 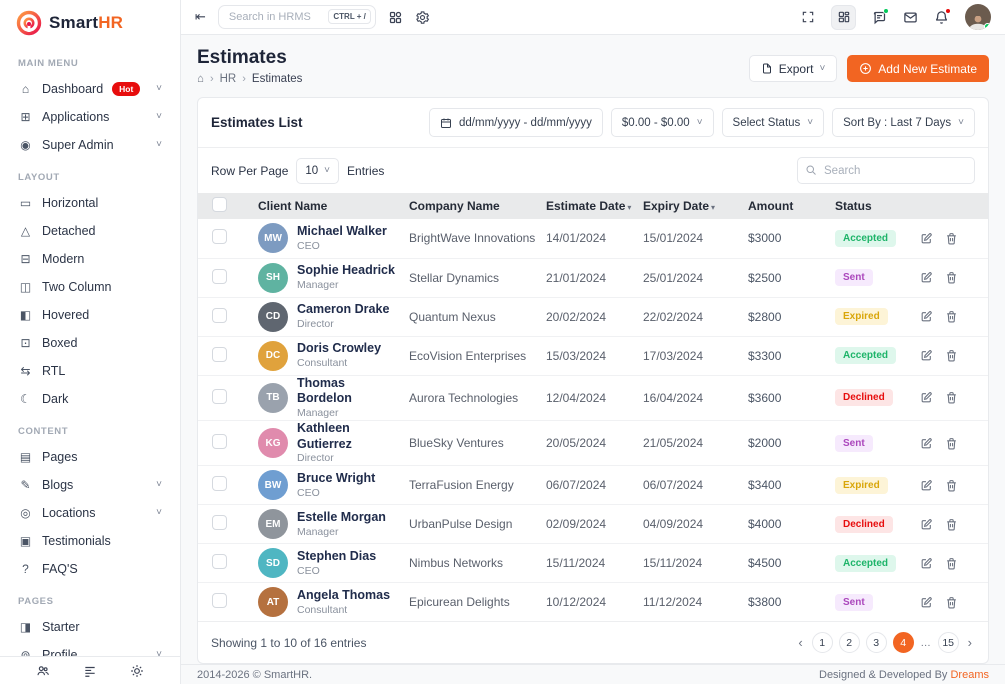 I want to click on apps-grid-icon, so click(x=395, y=17).